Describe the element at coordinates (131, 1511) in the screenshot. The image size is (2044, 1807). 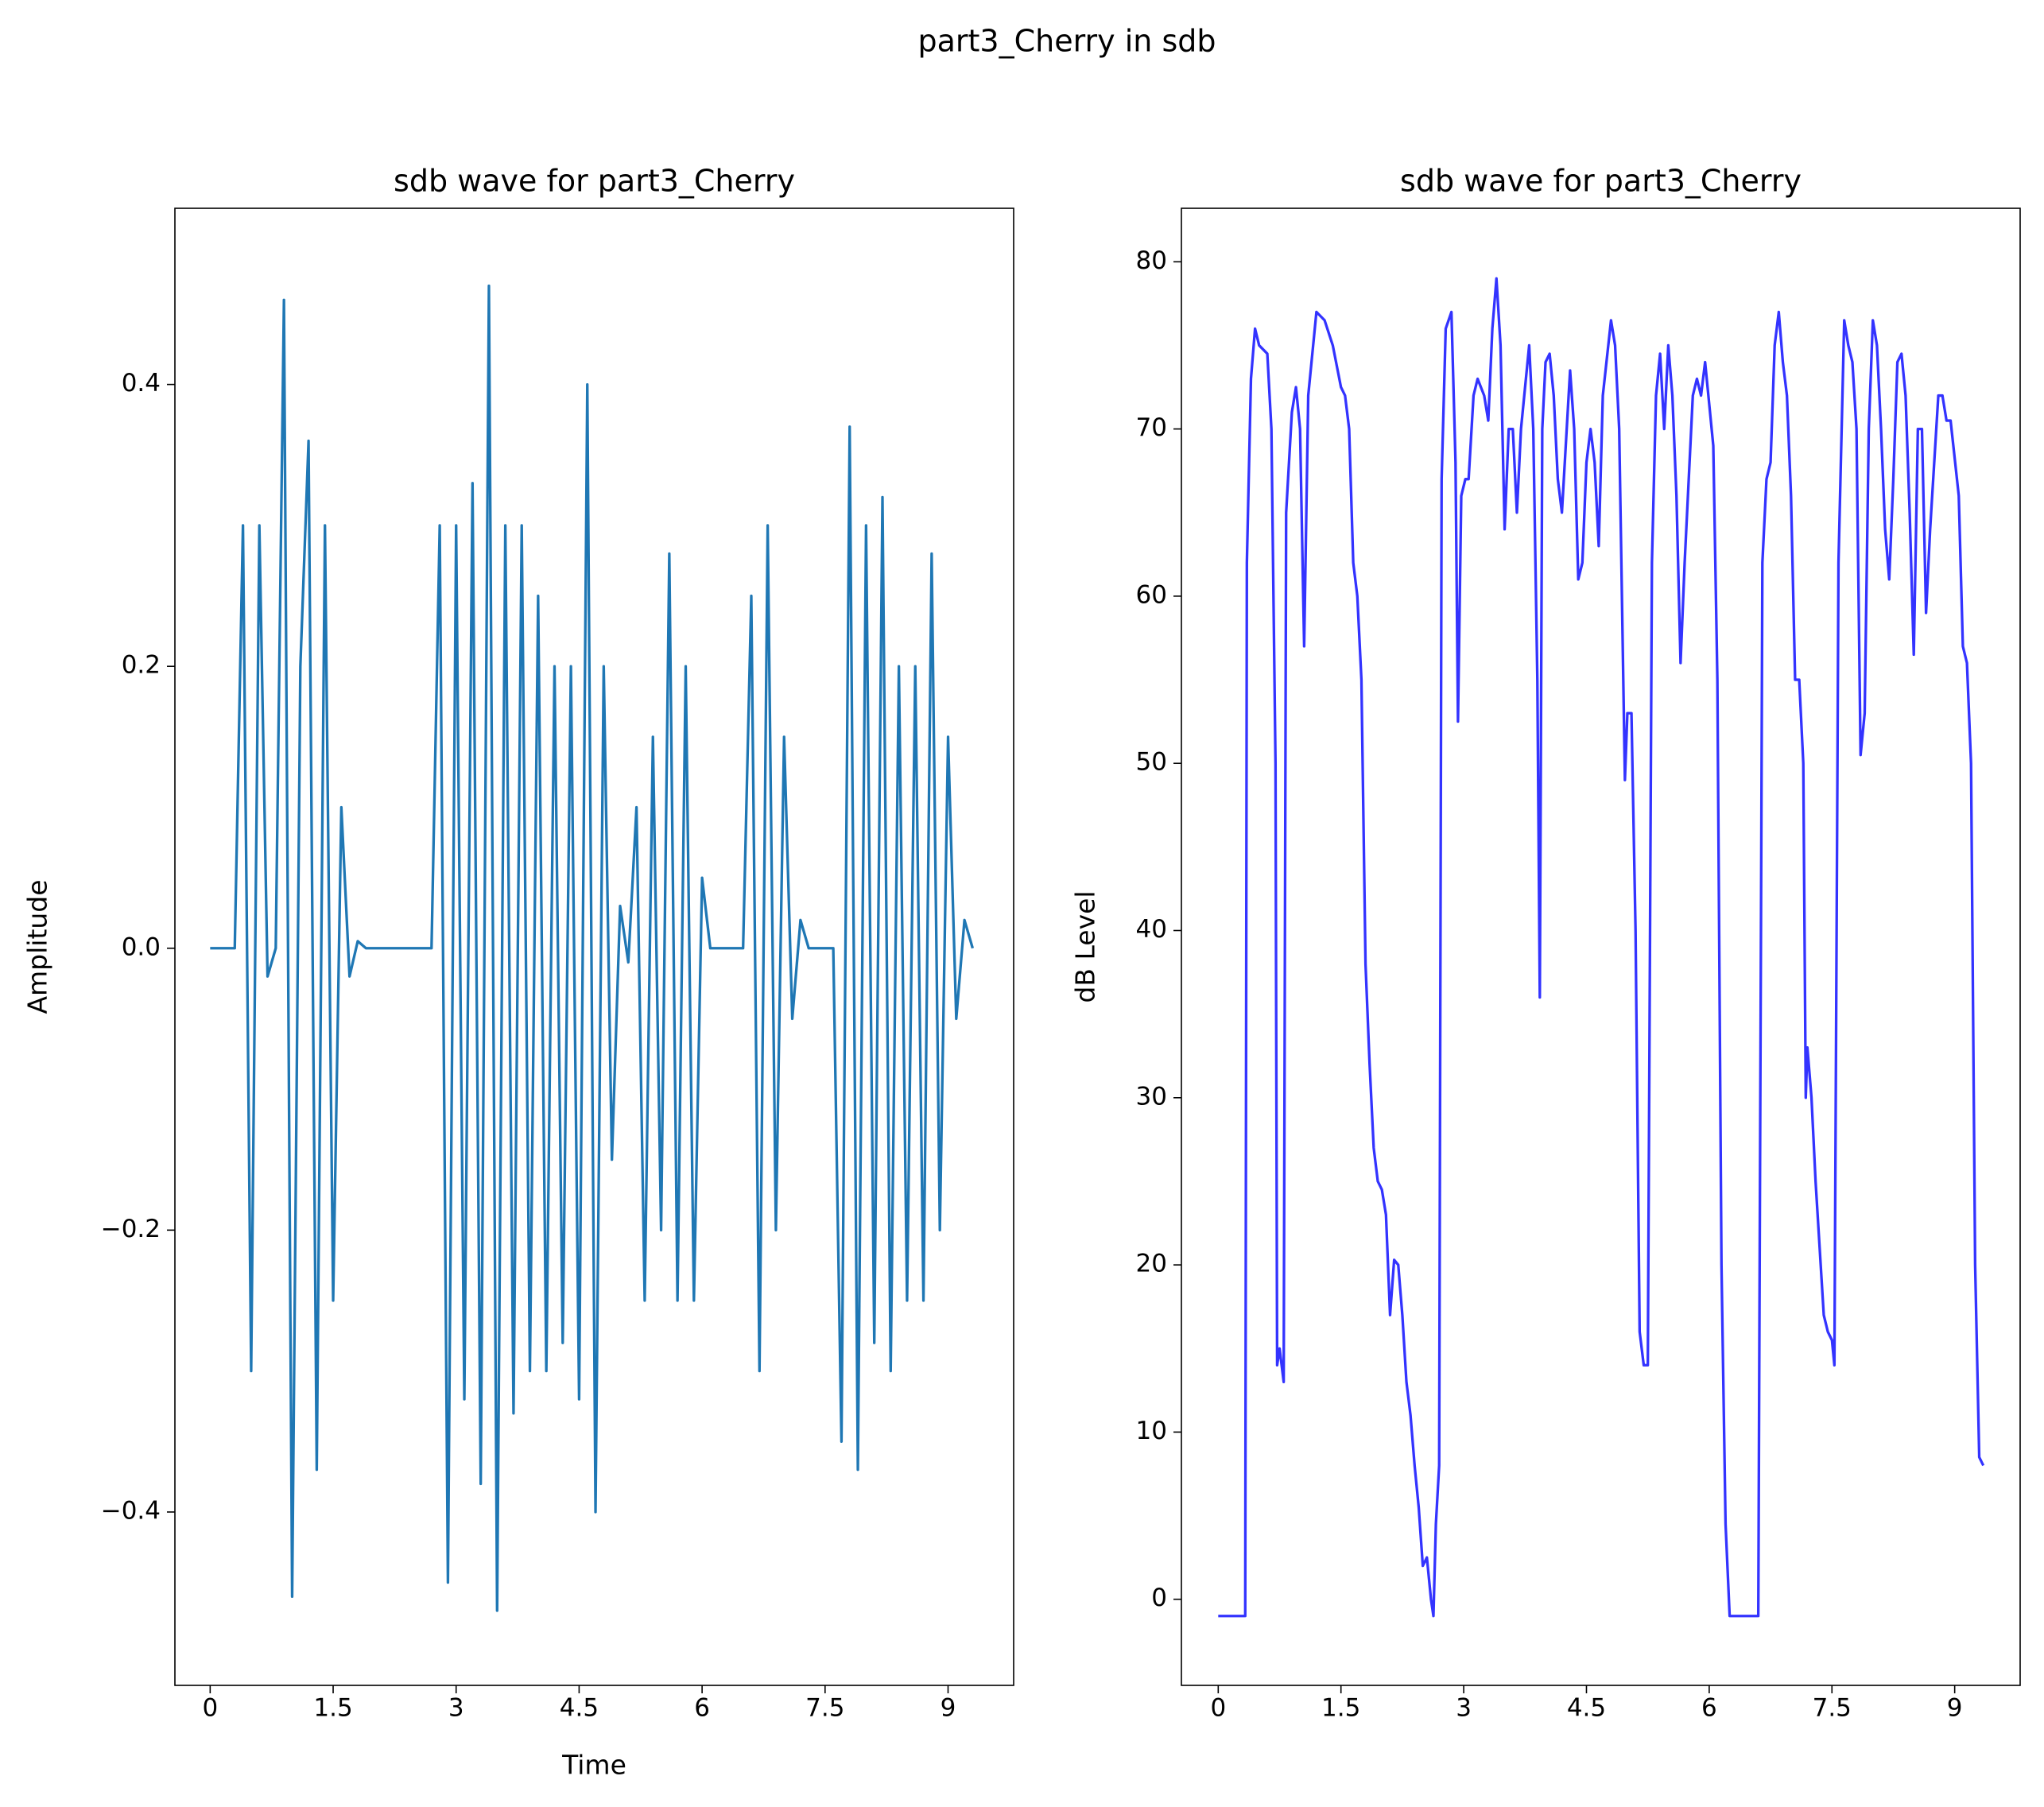
I see `y-tick-label: −0.4` at that location.